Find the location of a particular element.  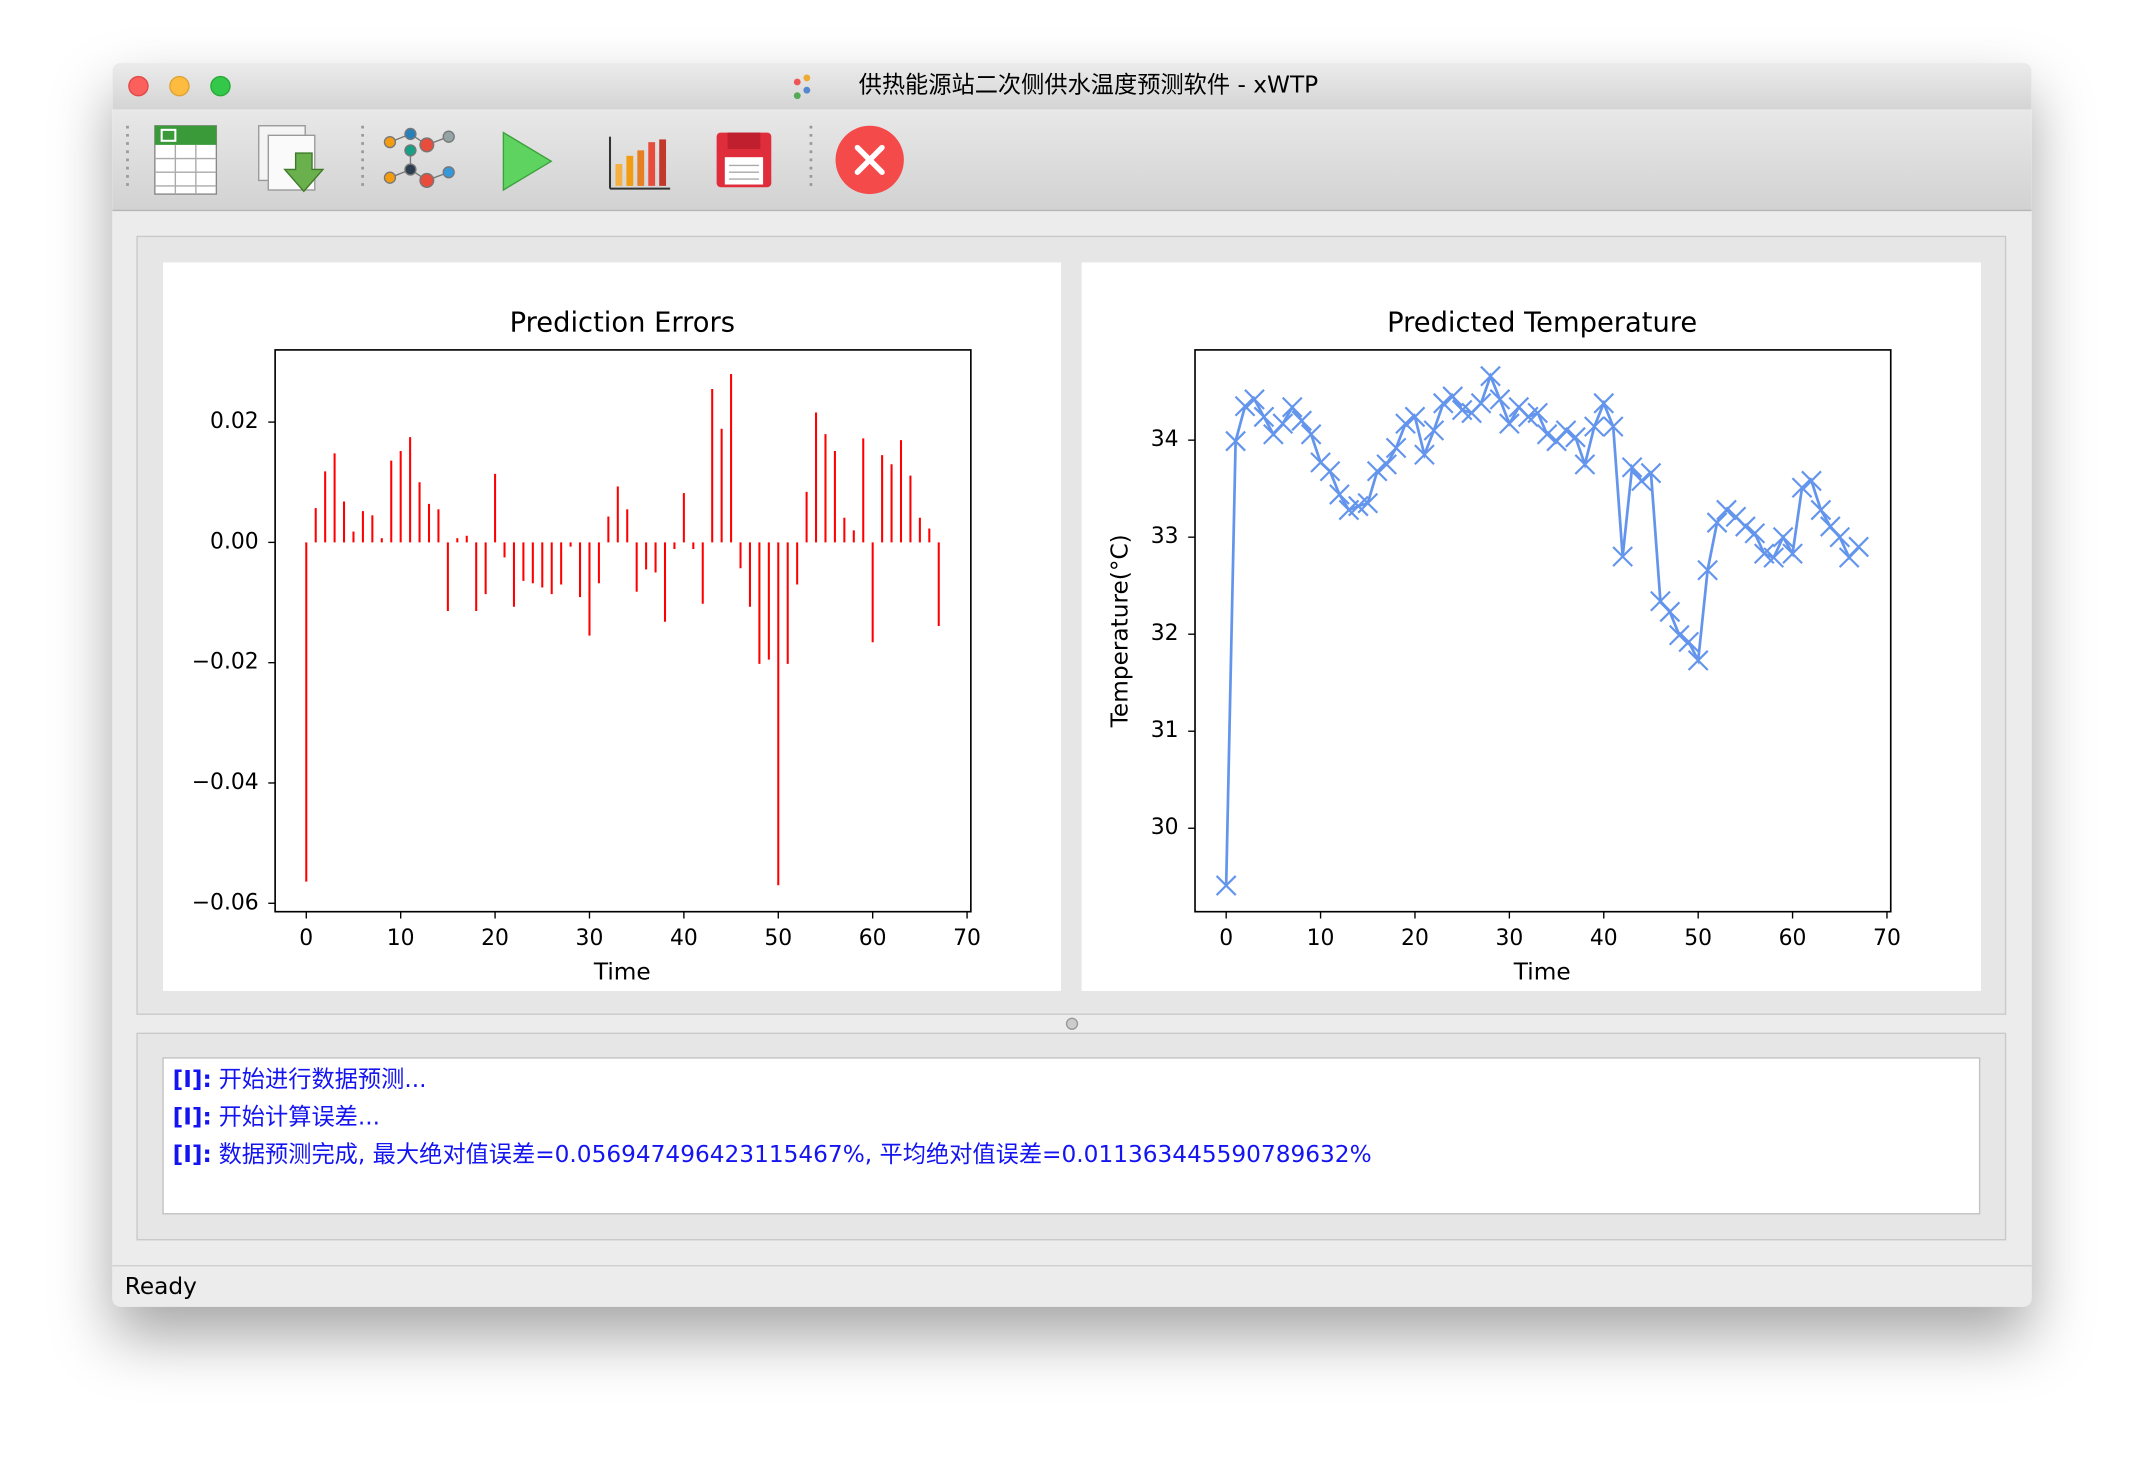

log-box is located at coordinates (1071, 1136).